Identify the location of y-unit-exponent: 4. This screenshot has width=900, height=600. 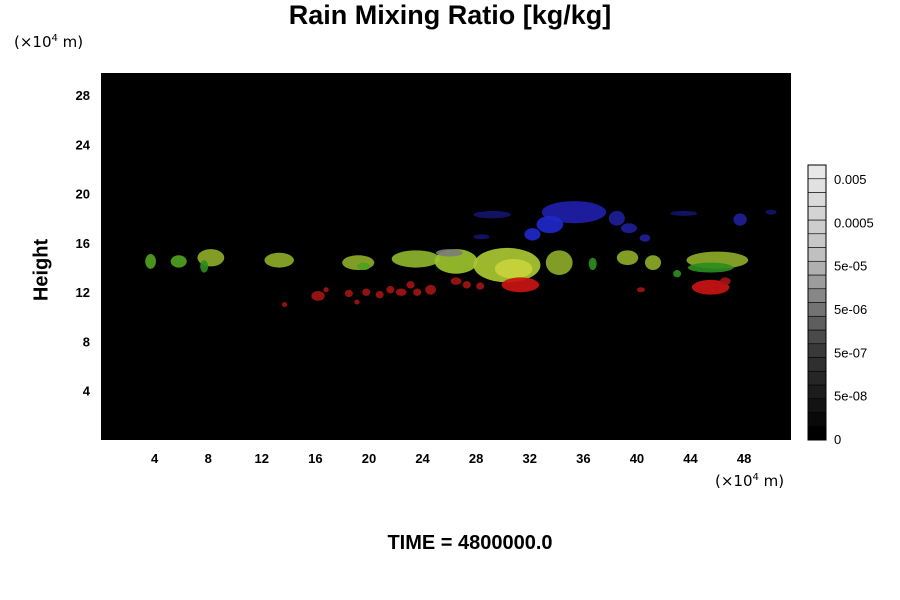
(54, 38).